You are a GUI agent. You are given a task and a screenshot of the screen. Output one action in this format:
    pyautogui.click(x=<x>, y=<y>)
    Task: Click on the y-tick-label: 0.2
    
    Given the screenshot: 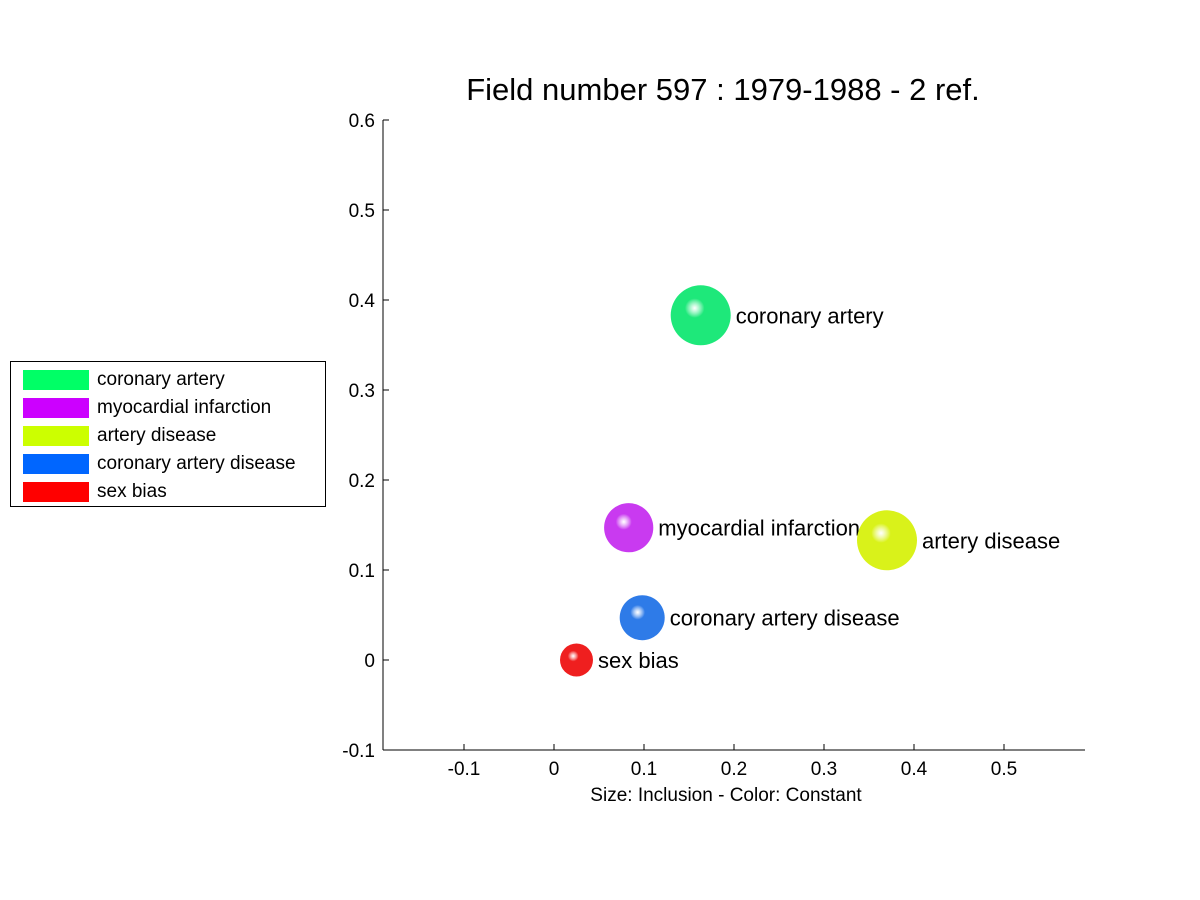 What is the action you would take?
    pyautogui.click(x=362, y=481)
    